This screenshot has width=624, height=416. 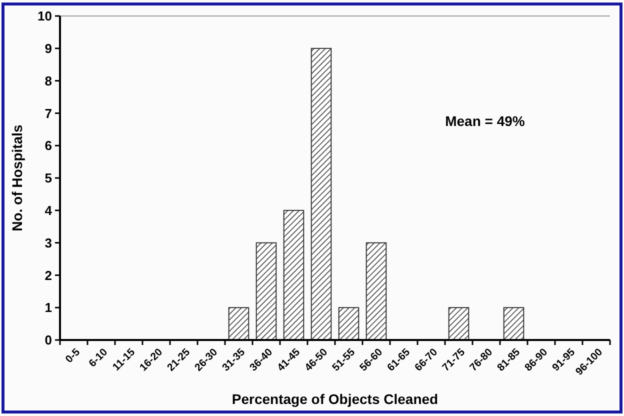 I want to click on y-tick-label: 2, so click(x=48, y=275).